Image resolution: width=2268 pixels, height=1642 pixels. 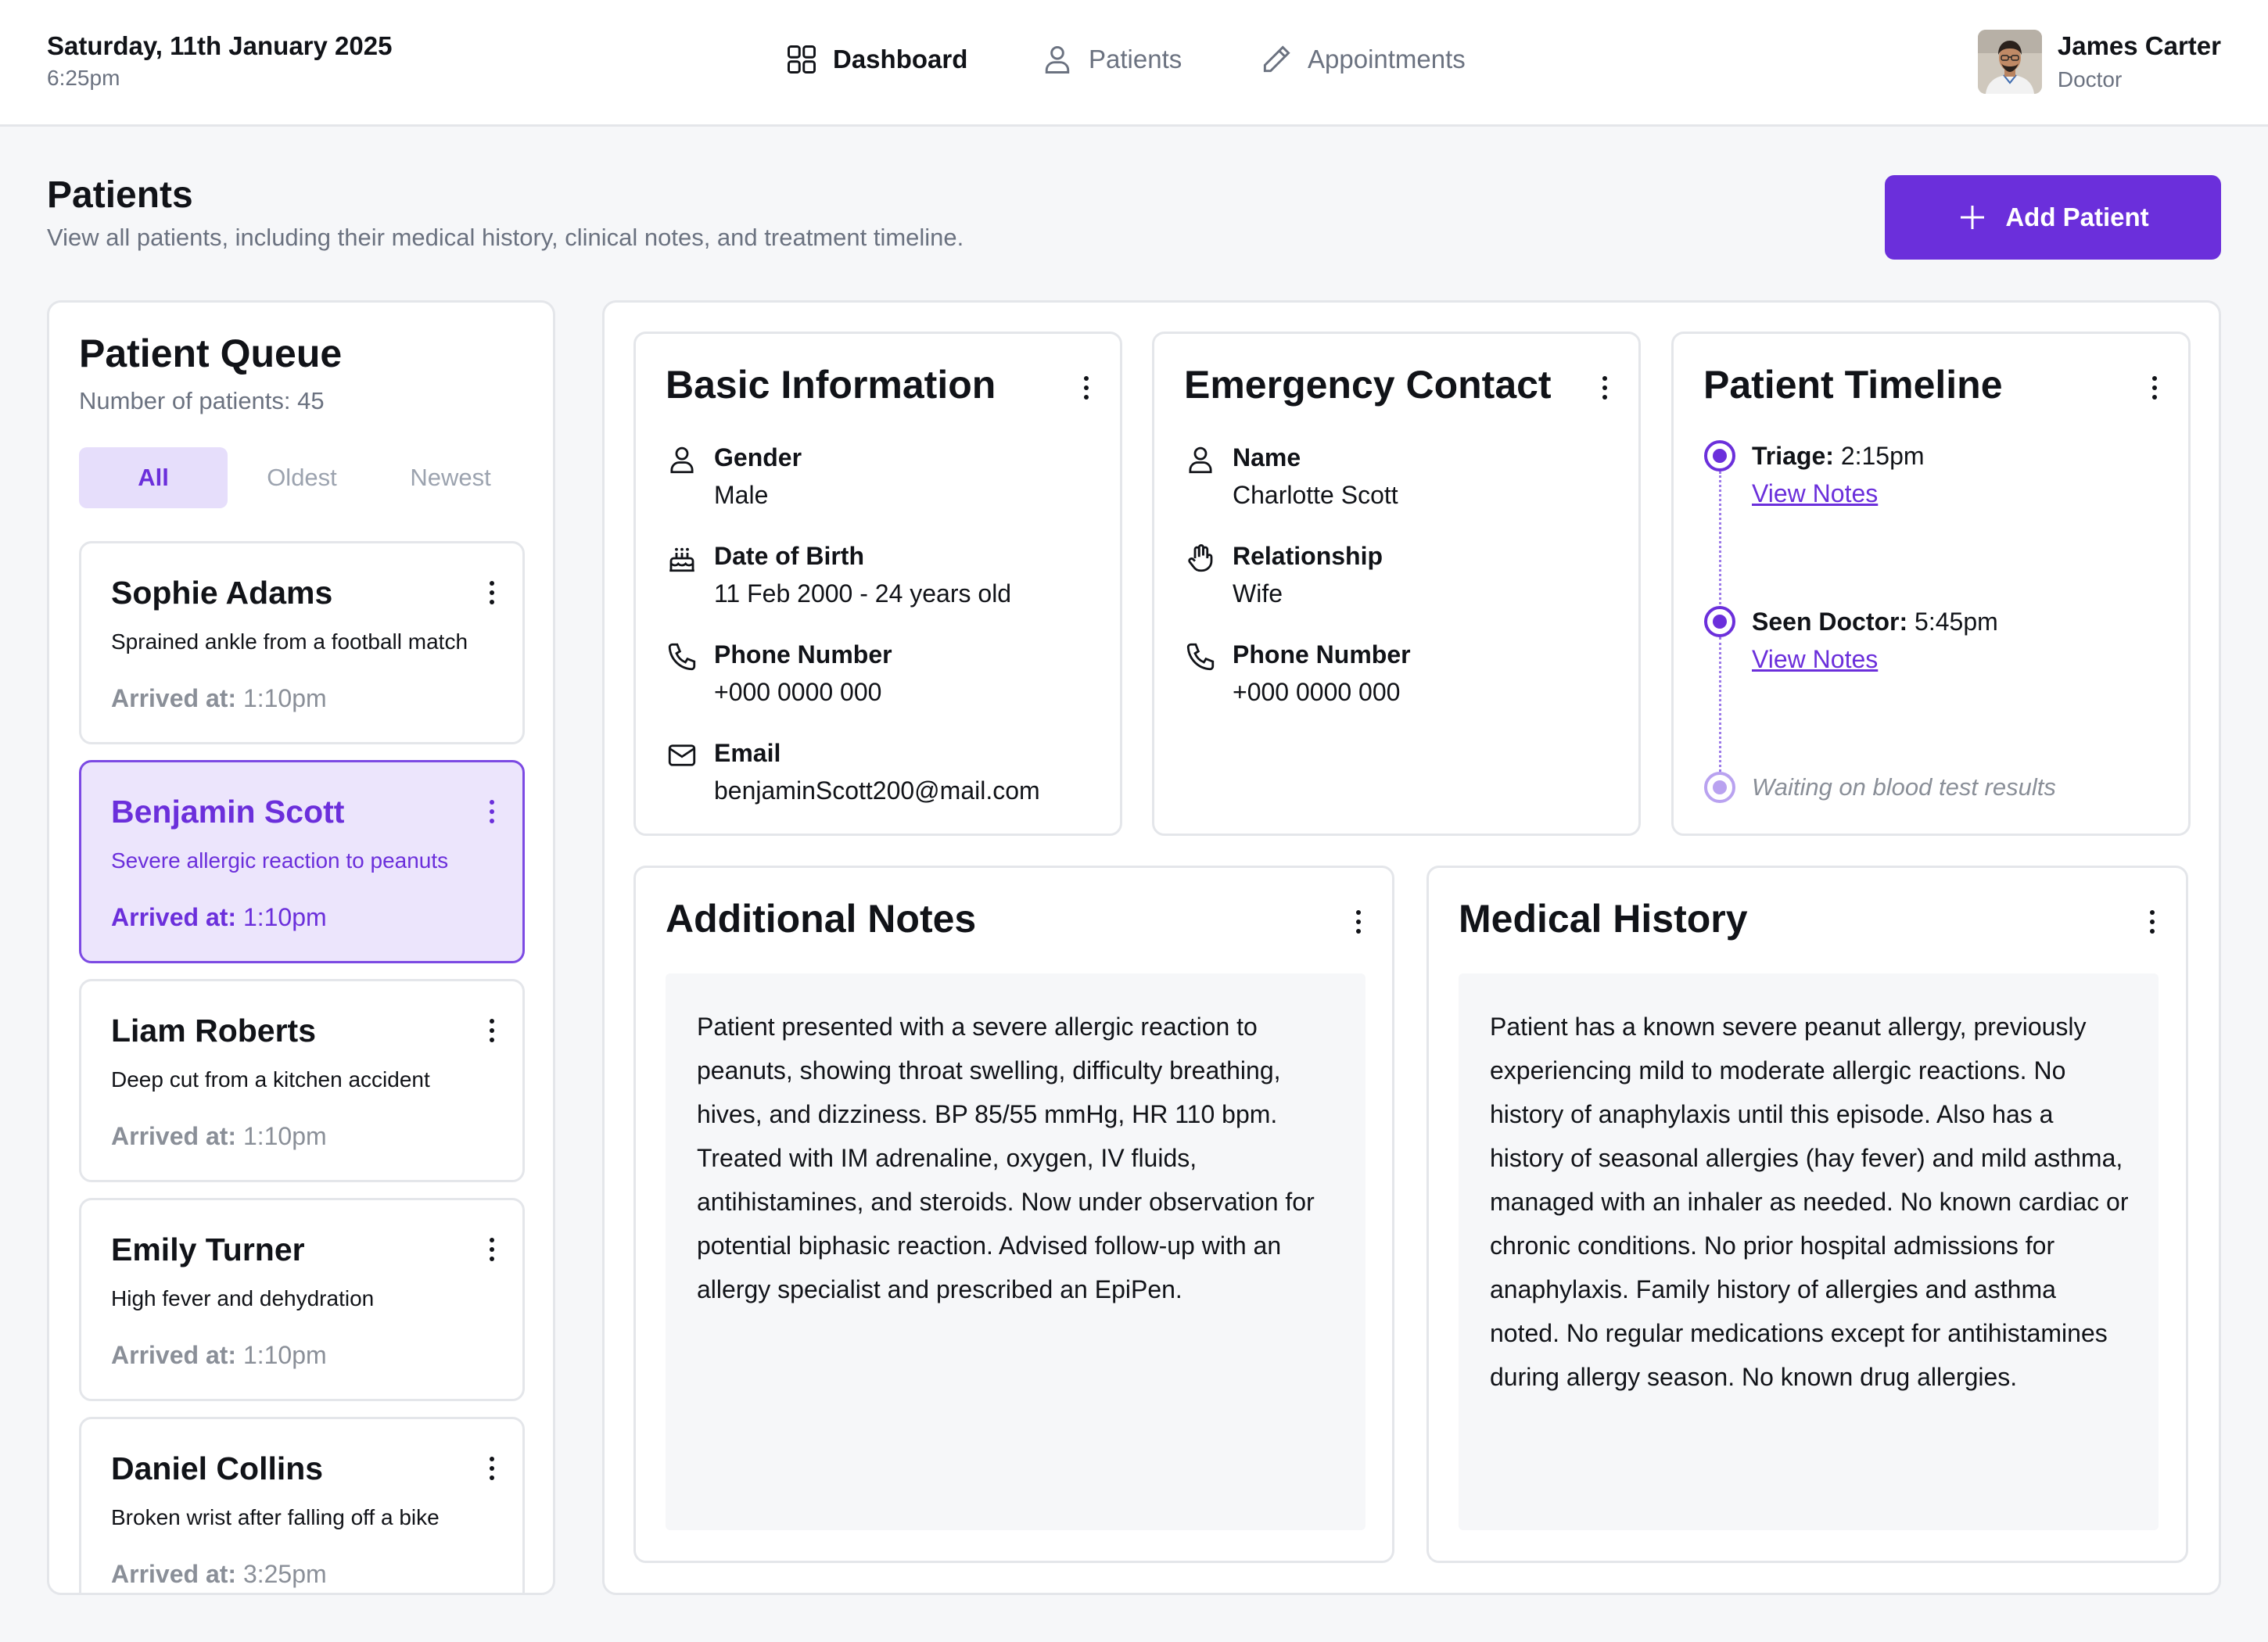 I want to click on mail-icon, so click(x=682, y=755).